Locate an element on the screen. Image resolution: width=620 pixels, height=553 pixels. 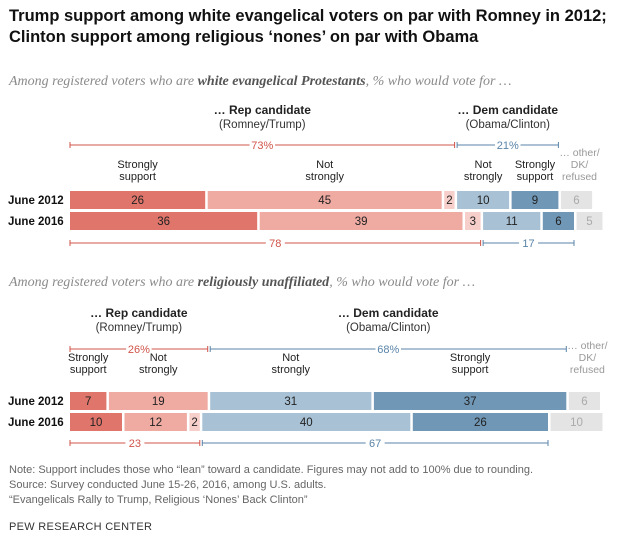
panel-1-row-label: June 2016 is located at coordinates (36, 222).